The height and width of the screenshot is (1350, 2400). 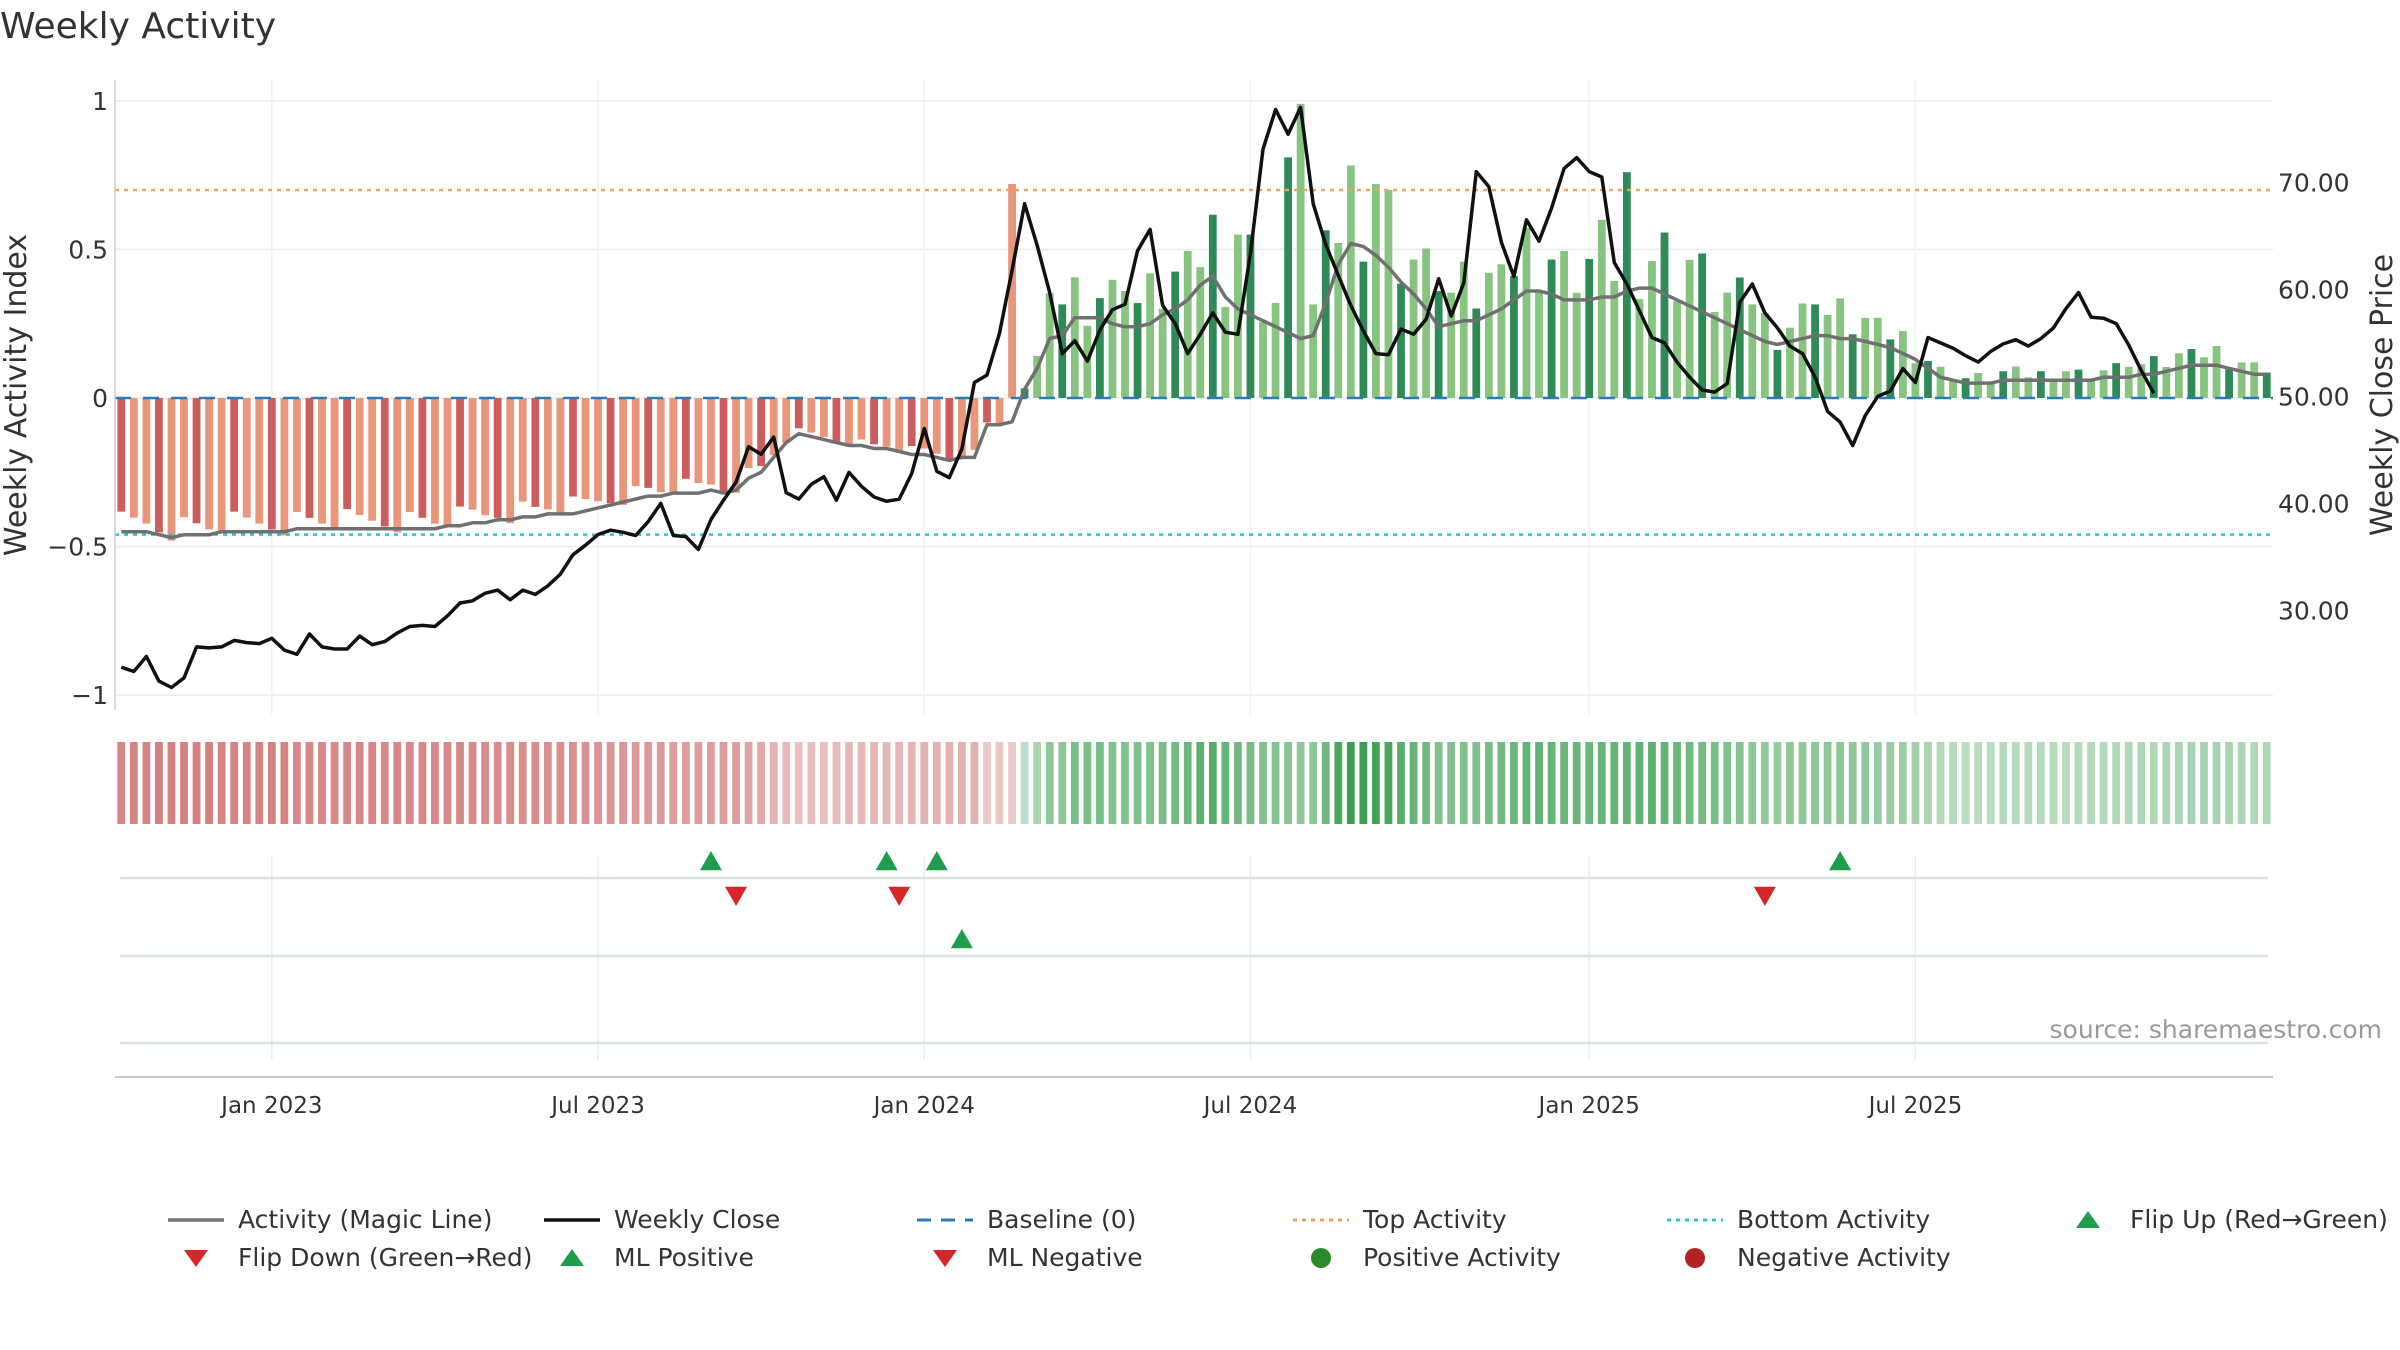 What do you see at coordinates (886, 861) in the screenshot?
I see `flip-up-marker` at bounding box center [886, 861].